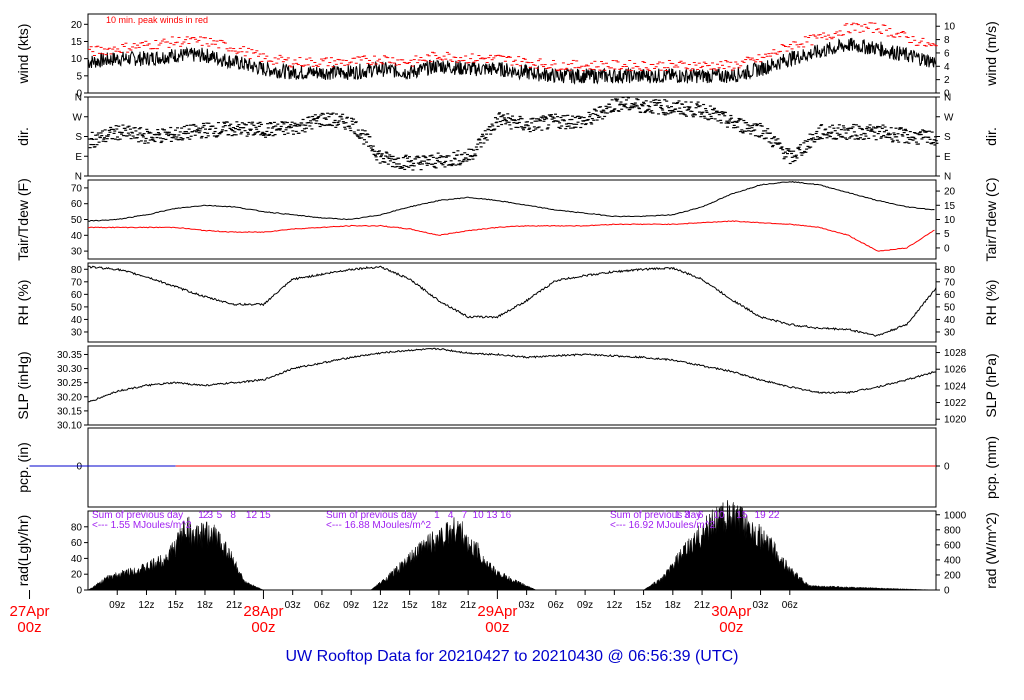  I want to click on rad-ylabel-right: rad (W/m^2), so click(991, 550).